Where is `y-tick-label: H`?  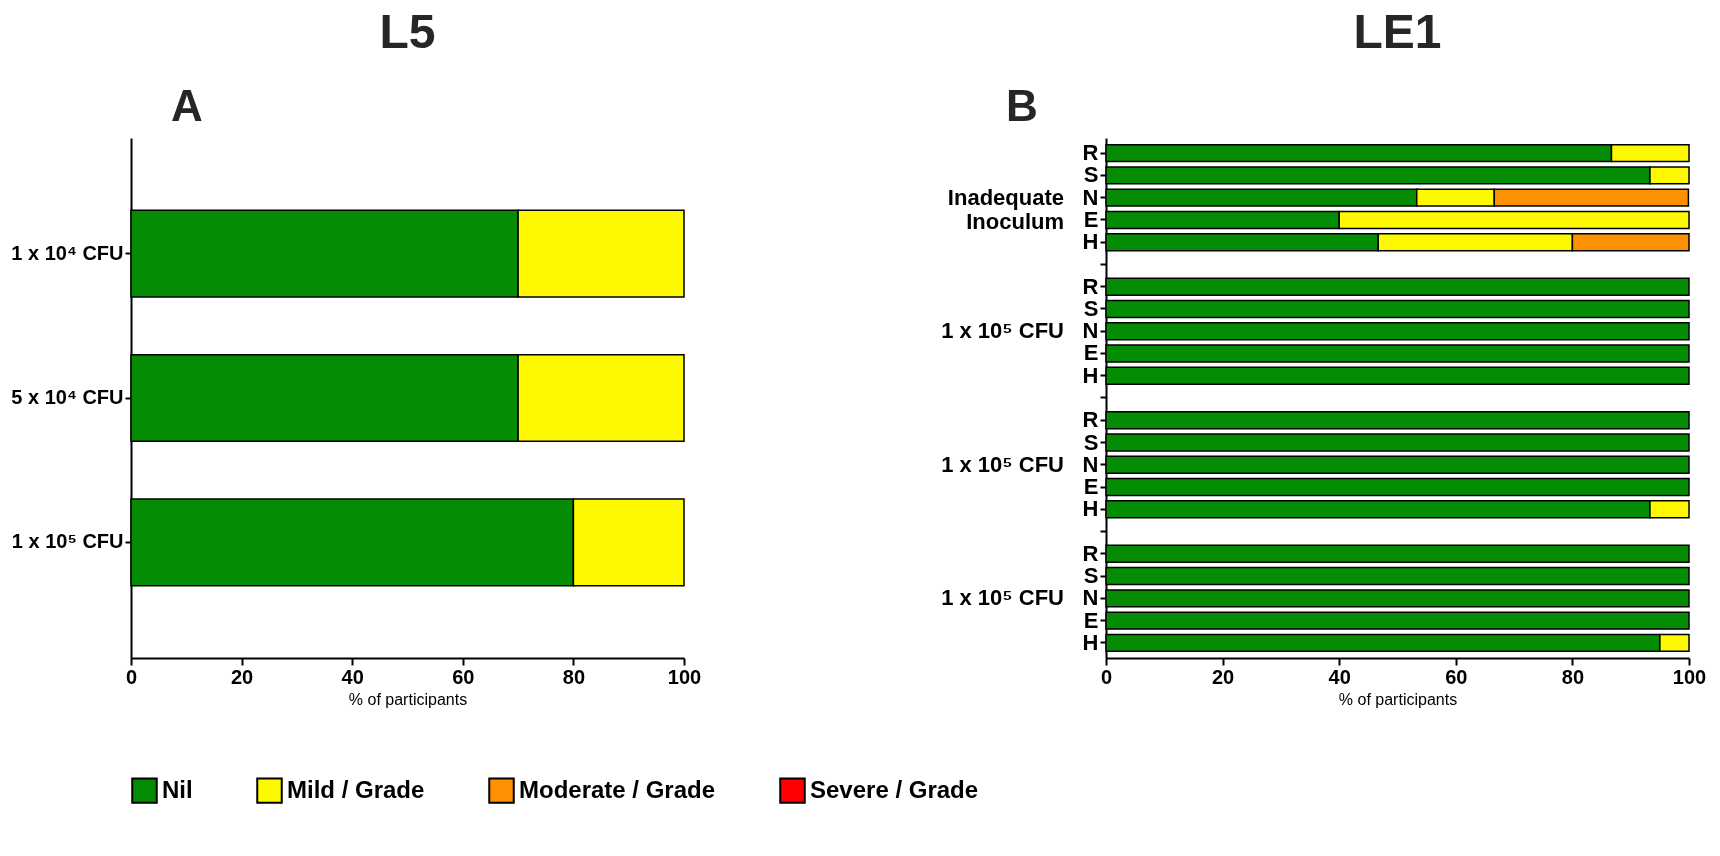 y-tick-label: H is located at coordinates (1090, 242).